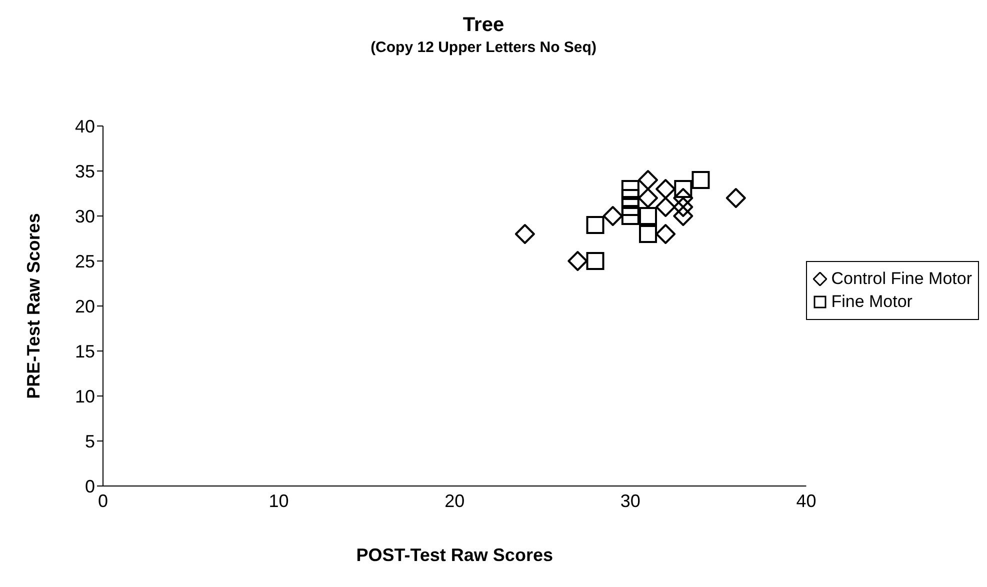 The height and width of the screenshot is (587, 987). What do you see at coordinates (103, 500) in the screenshot?
I see `x-tick-label: 0` at bounding box center [103, 500].